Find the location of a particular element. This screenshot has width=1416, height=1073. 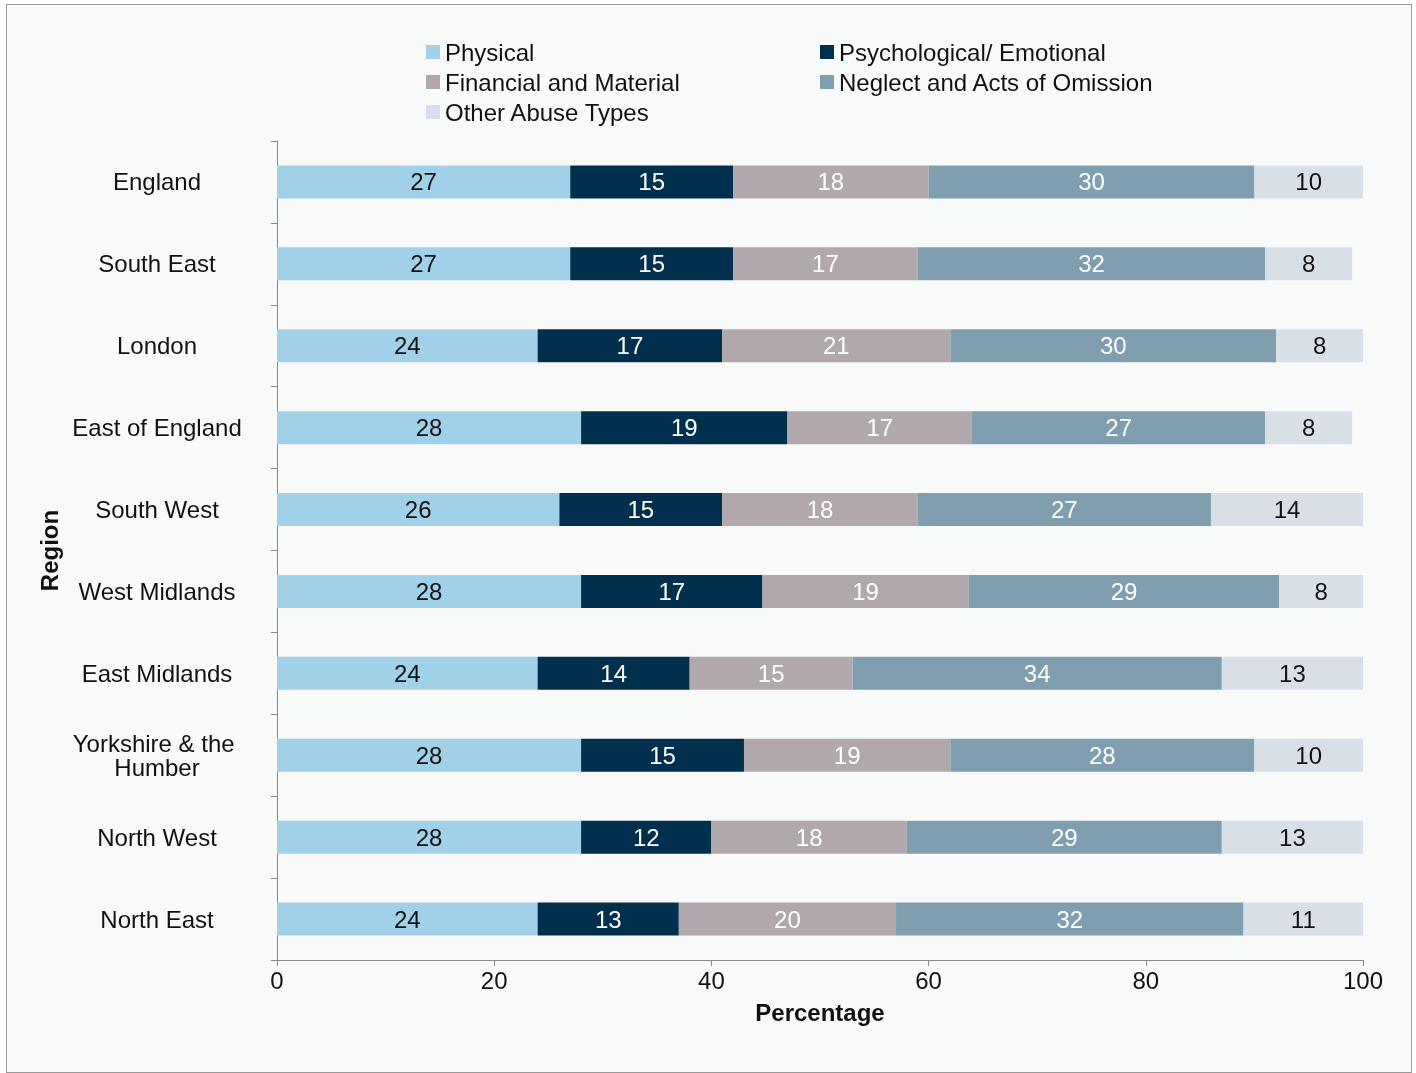

data-label: 12 is located at coordinates (646, 837).